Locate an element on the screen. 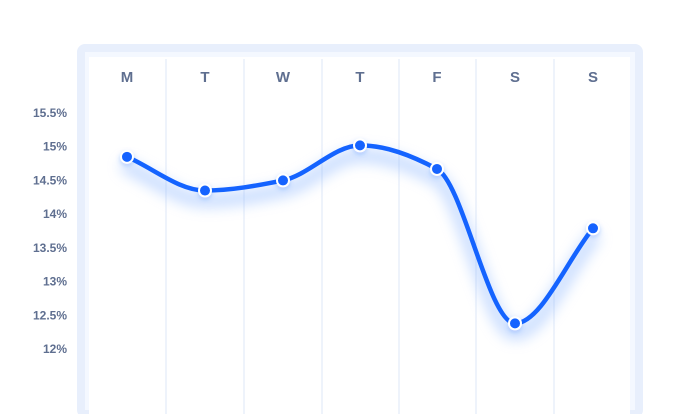 This screenshot has width=689, height=419. day-label-4: T is located at coordinates (359, 77).